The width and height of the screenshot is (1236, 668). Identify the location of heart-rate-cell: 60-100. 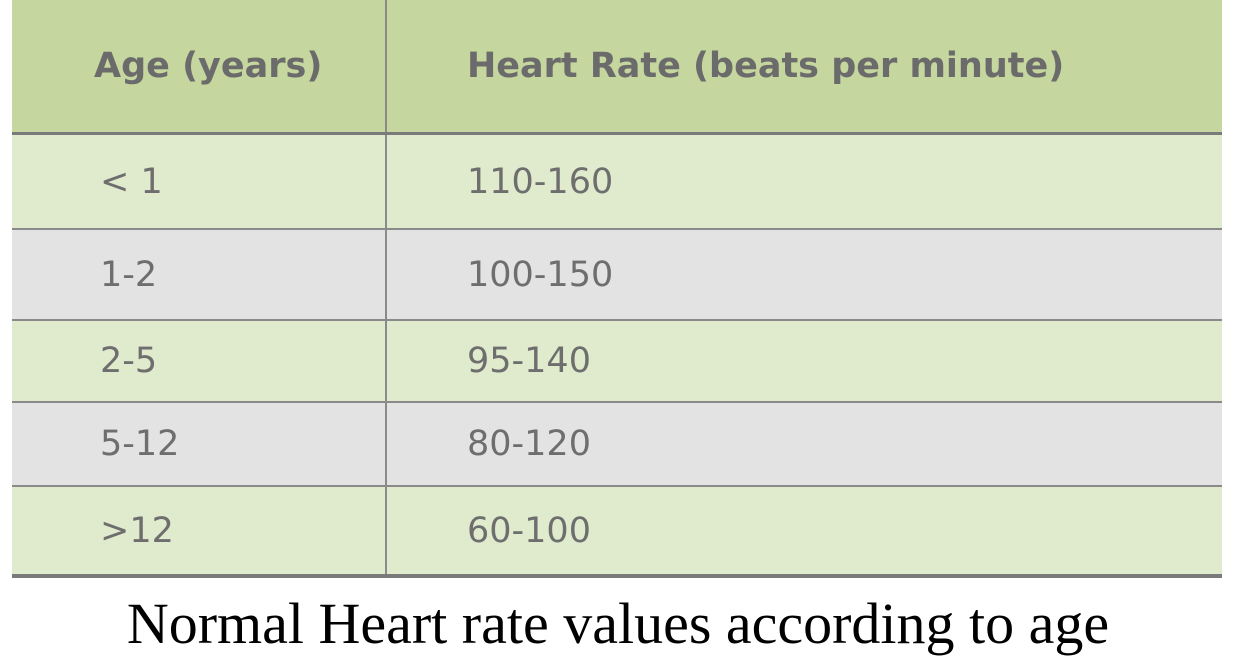
(803, 532).